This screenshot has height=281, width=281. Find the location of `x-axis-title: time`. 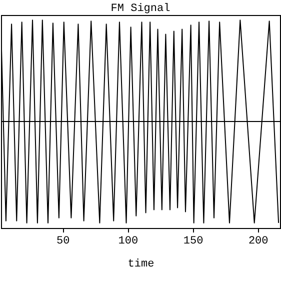

x-axis-title: time is located at coordinates (141, 264).